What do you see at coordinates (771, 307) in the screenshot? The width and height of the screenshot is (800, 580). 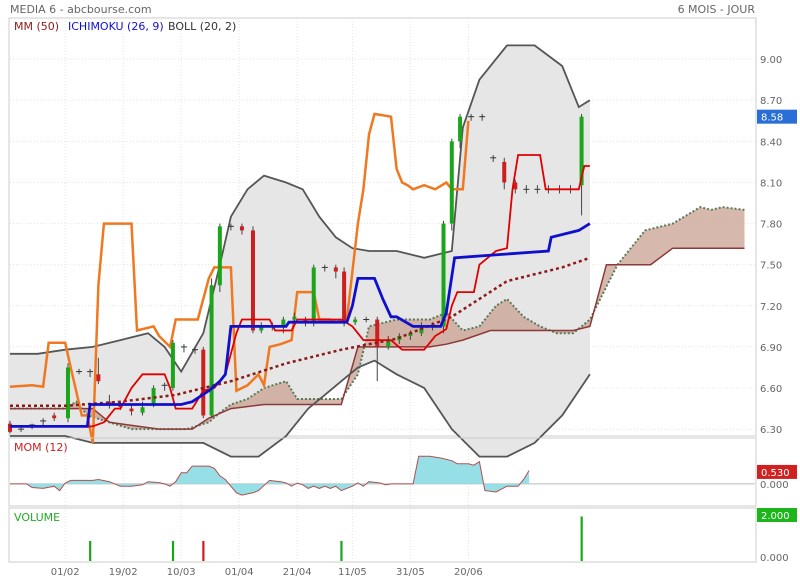 I see `y-tick-label: 7.20` at bounding box center [771, 307].